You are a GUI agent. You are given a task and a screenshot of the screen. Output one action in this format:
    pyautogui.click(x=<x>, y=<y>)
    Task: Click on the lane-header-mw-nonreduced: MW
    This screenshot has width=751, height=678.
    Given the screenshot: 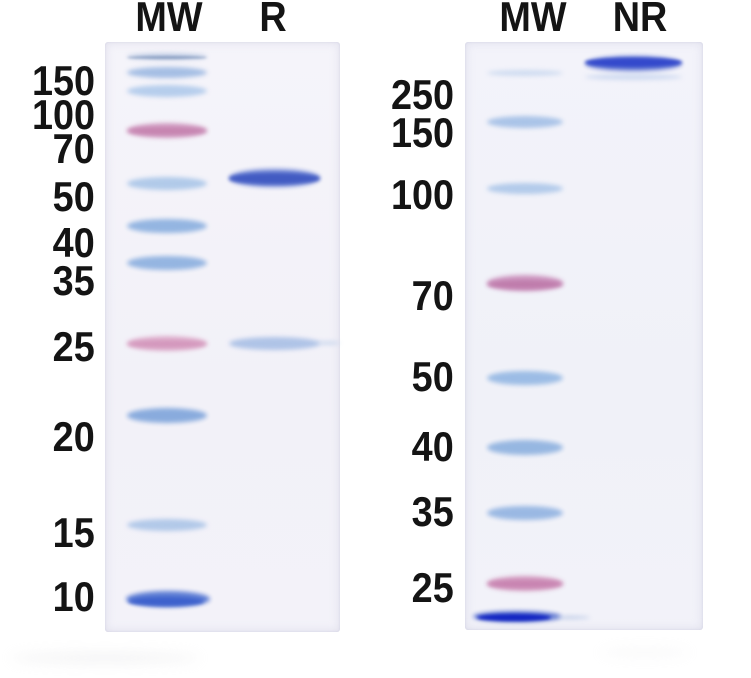 What is the action you would take?
    pyautogui.click(x=533, y=20)
    